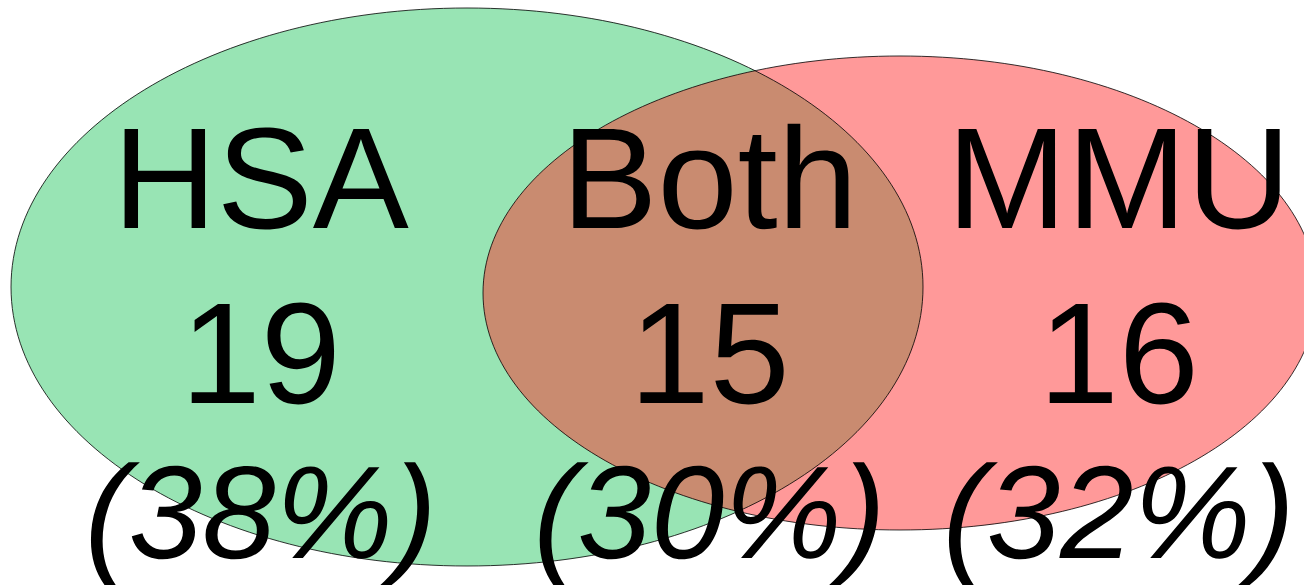 The image size is (1304, 585). I want to click on text: 15, so click(712, 354).